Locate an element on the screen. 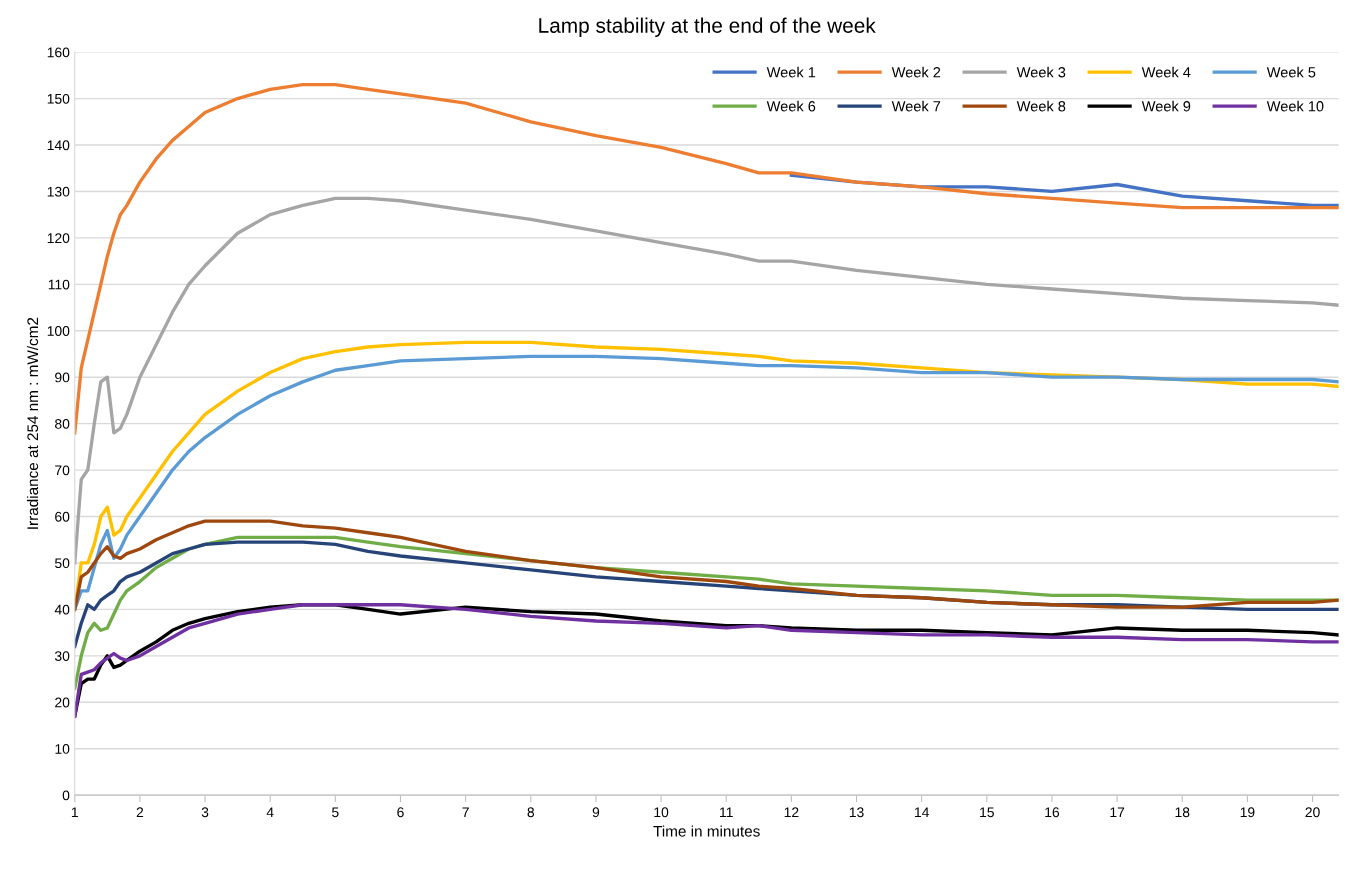 Image resolution: width=1359 pixels, height=869 pixels. x-tick-label: 16 is located at coordinates (1052, 812).